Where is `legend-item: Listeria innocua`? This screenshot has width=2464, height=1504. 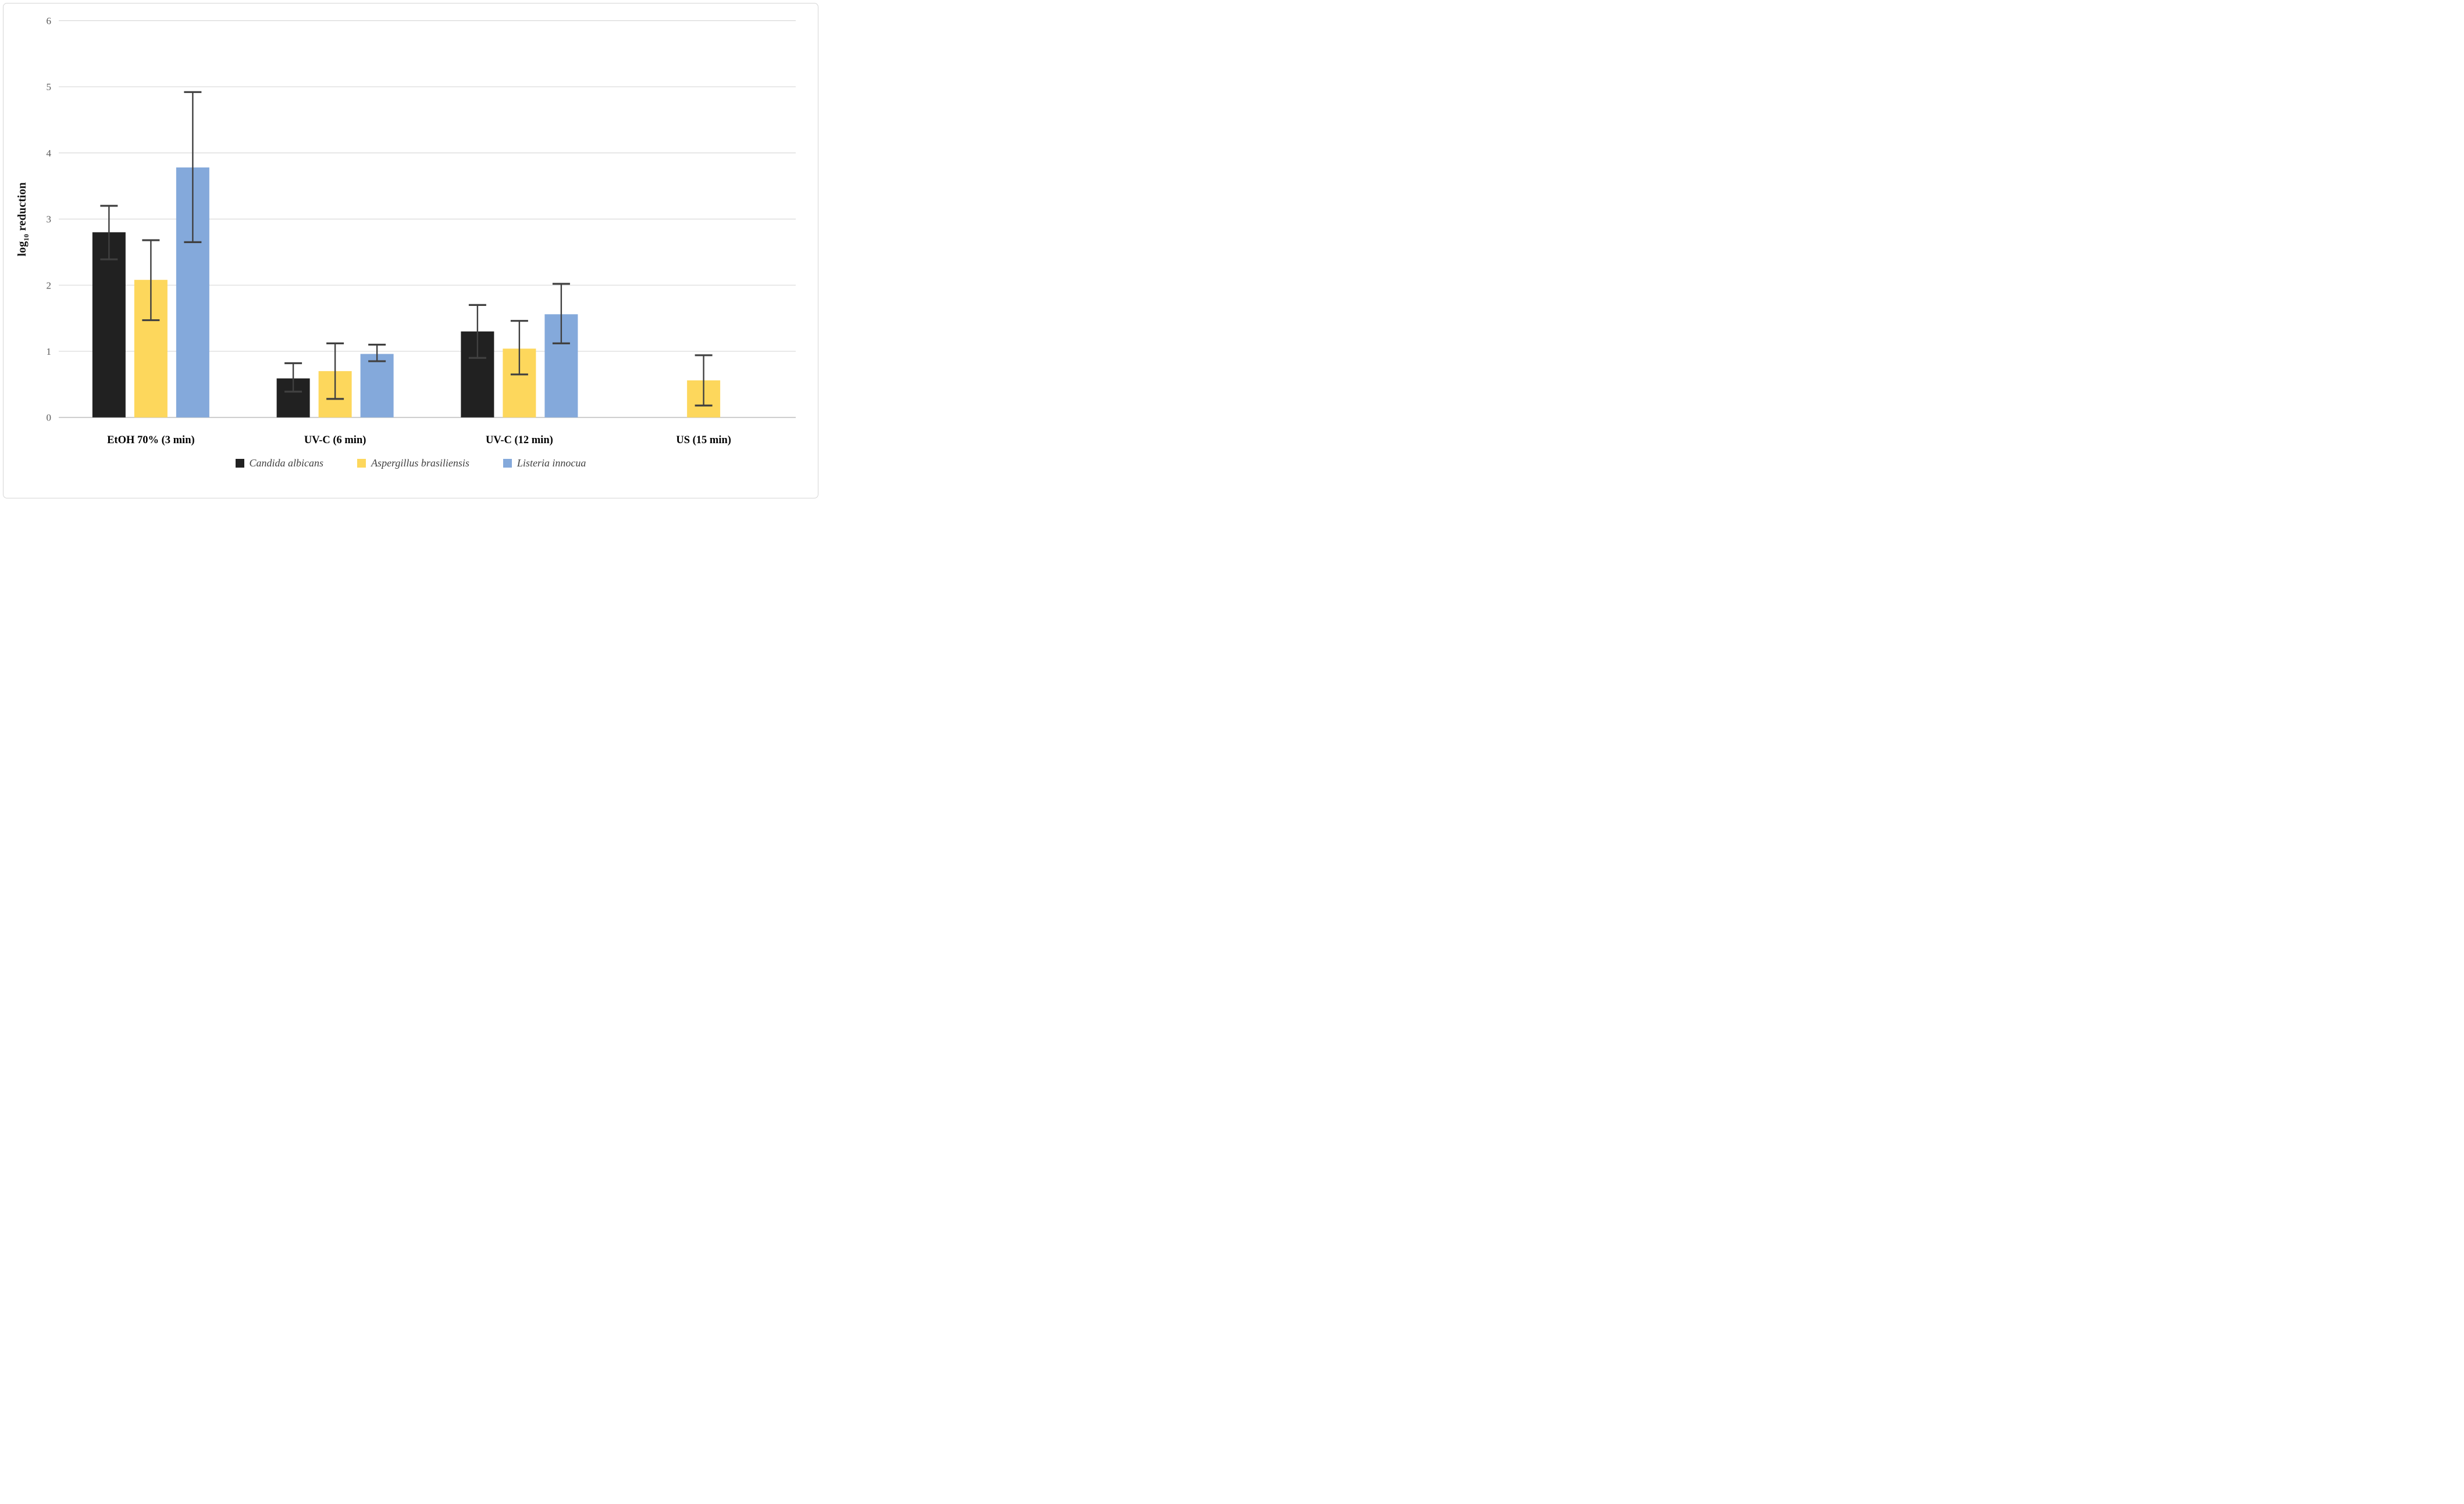 legend-item: Listeria innocua is located at coordinates (544, 463).